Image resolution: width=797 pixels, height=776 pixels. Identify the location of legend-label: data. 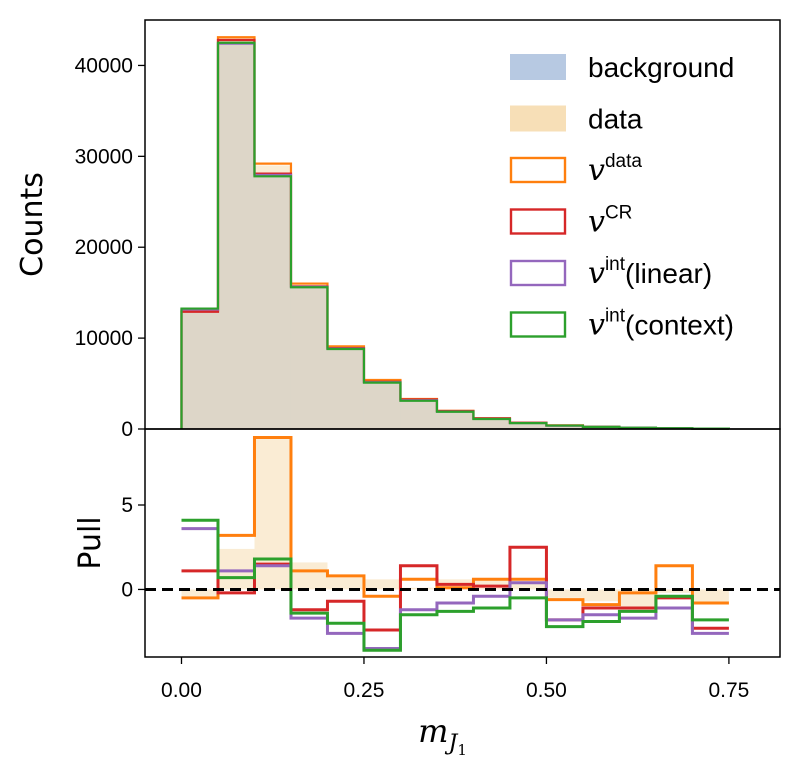
(615, 119).